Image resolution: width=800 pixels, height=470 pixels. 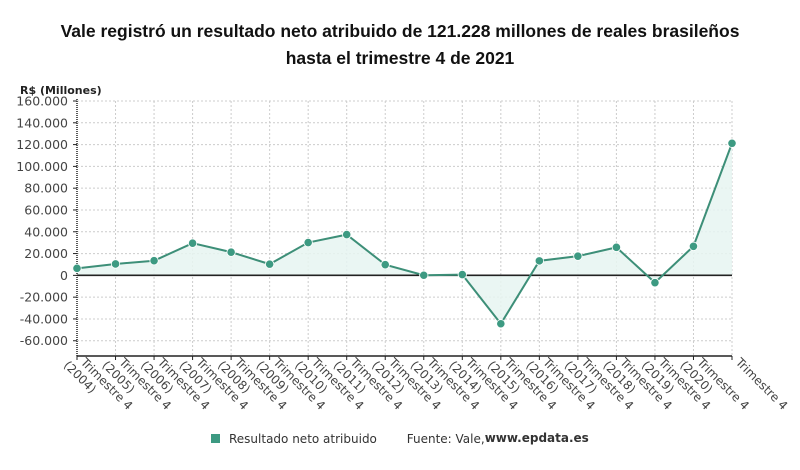 What do you see at coordinates (44, 297) in the screenshot?
I see `y-tick-label: -20.000` at bounding box center [44, 297].